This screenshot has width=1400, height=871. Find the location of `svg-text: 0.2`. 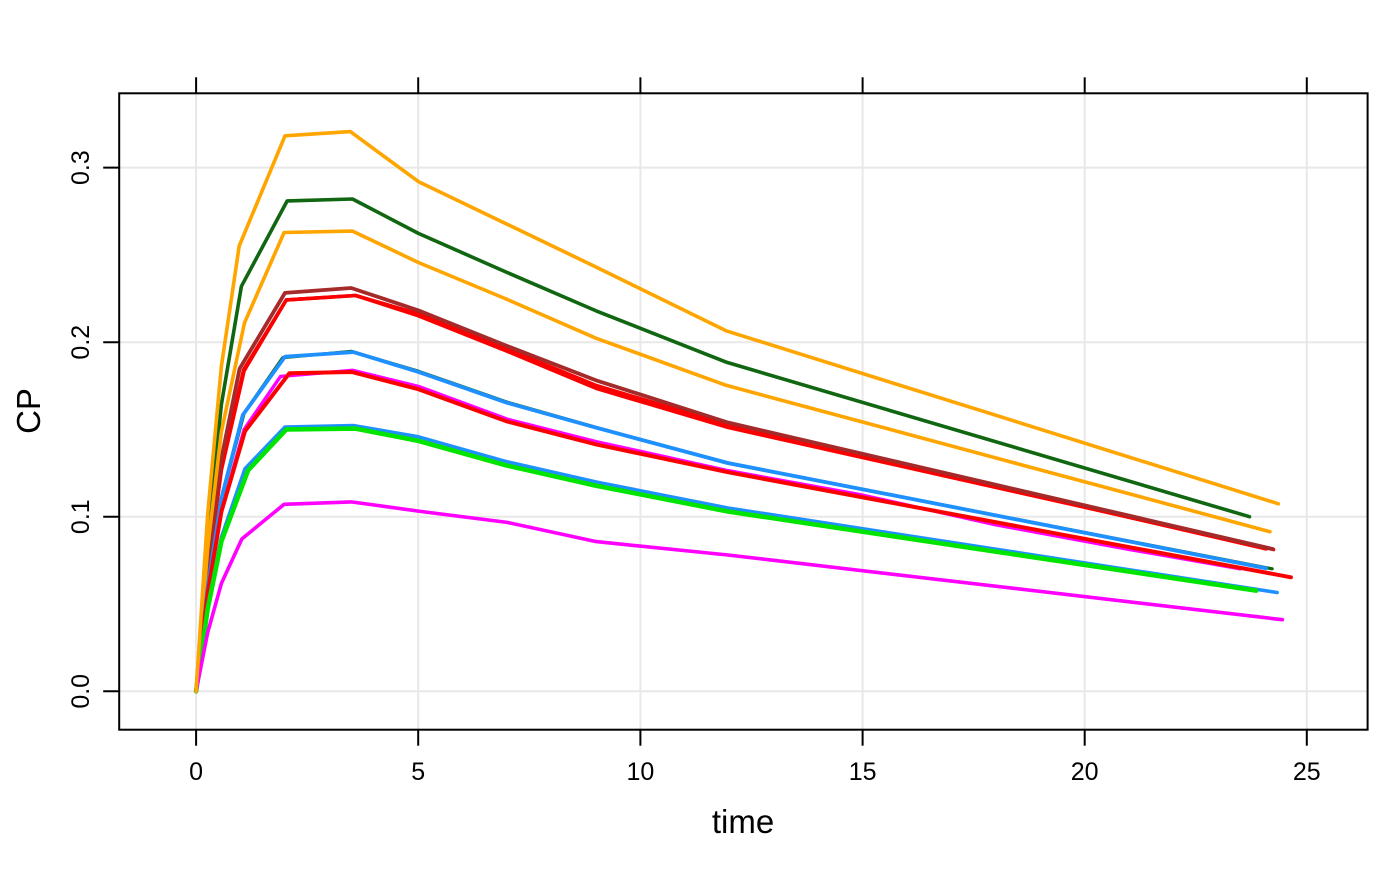

svg-text: 0.2 is located at coordinates (81, 342).